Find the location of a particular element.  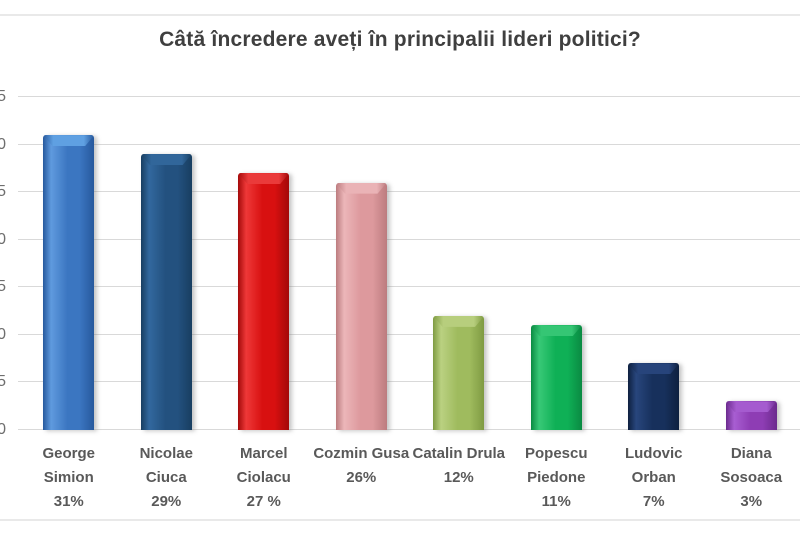

category-value: 12% is located at coordinates (458, 477).